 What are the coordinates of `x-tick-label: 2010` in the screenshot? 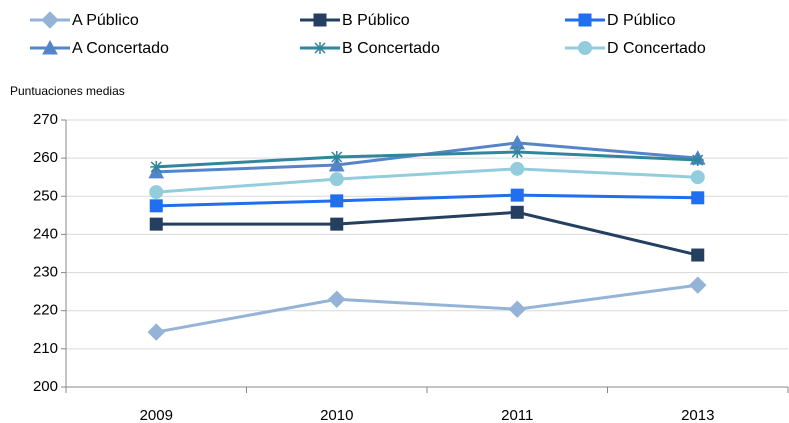 It's located at (336, 415).